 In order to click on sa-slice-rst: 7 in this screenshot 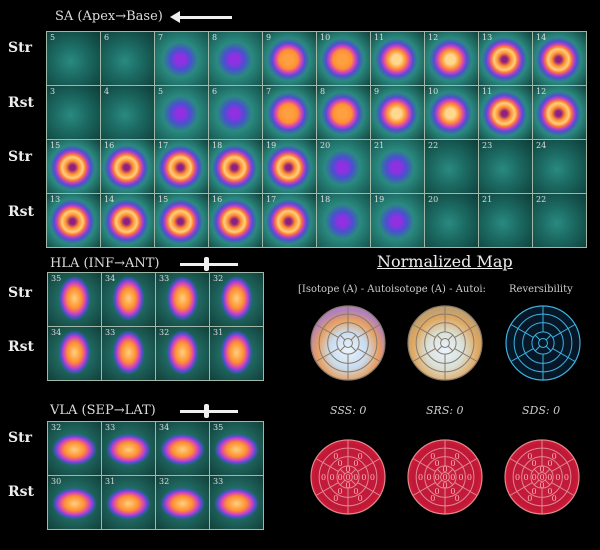, I will do `click(289, 112)`.